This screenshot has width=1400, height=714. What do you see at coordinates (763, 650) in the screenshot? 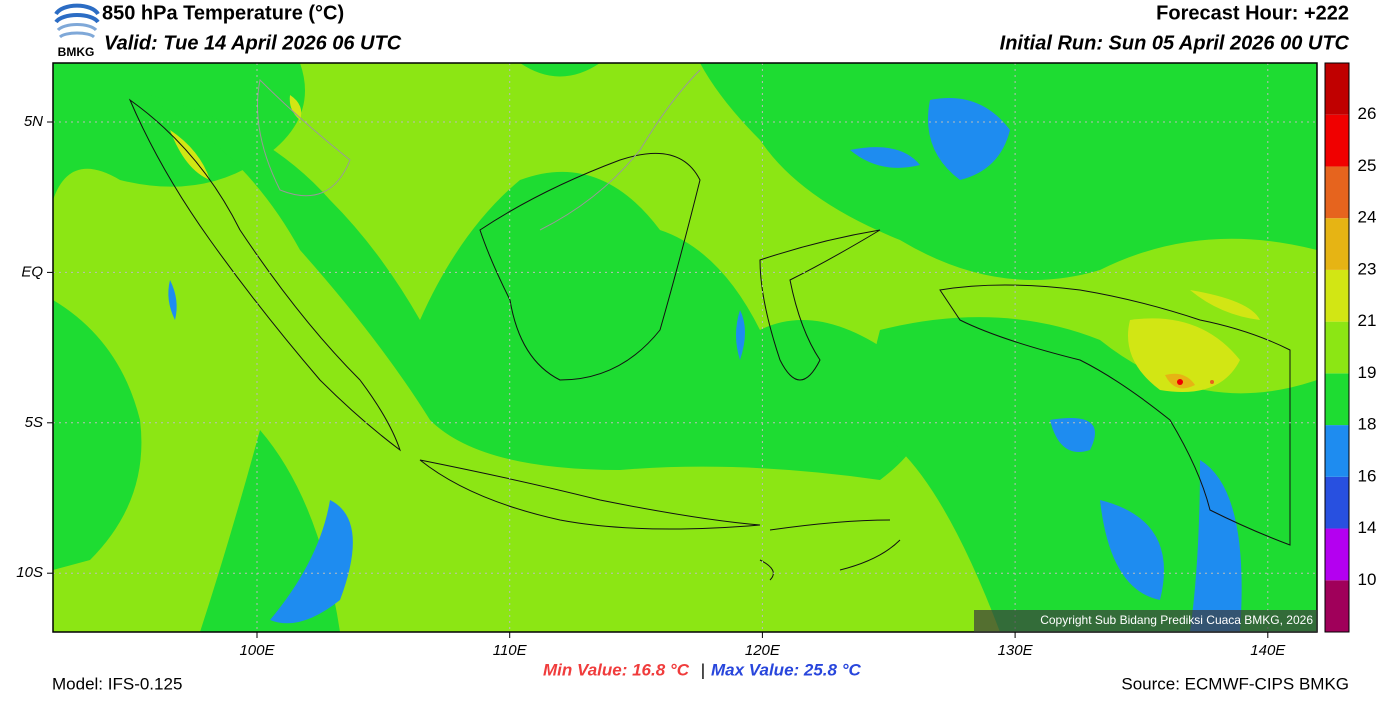
I see `lon-label: 120E` at bounding box center [763, 650].